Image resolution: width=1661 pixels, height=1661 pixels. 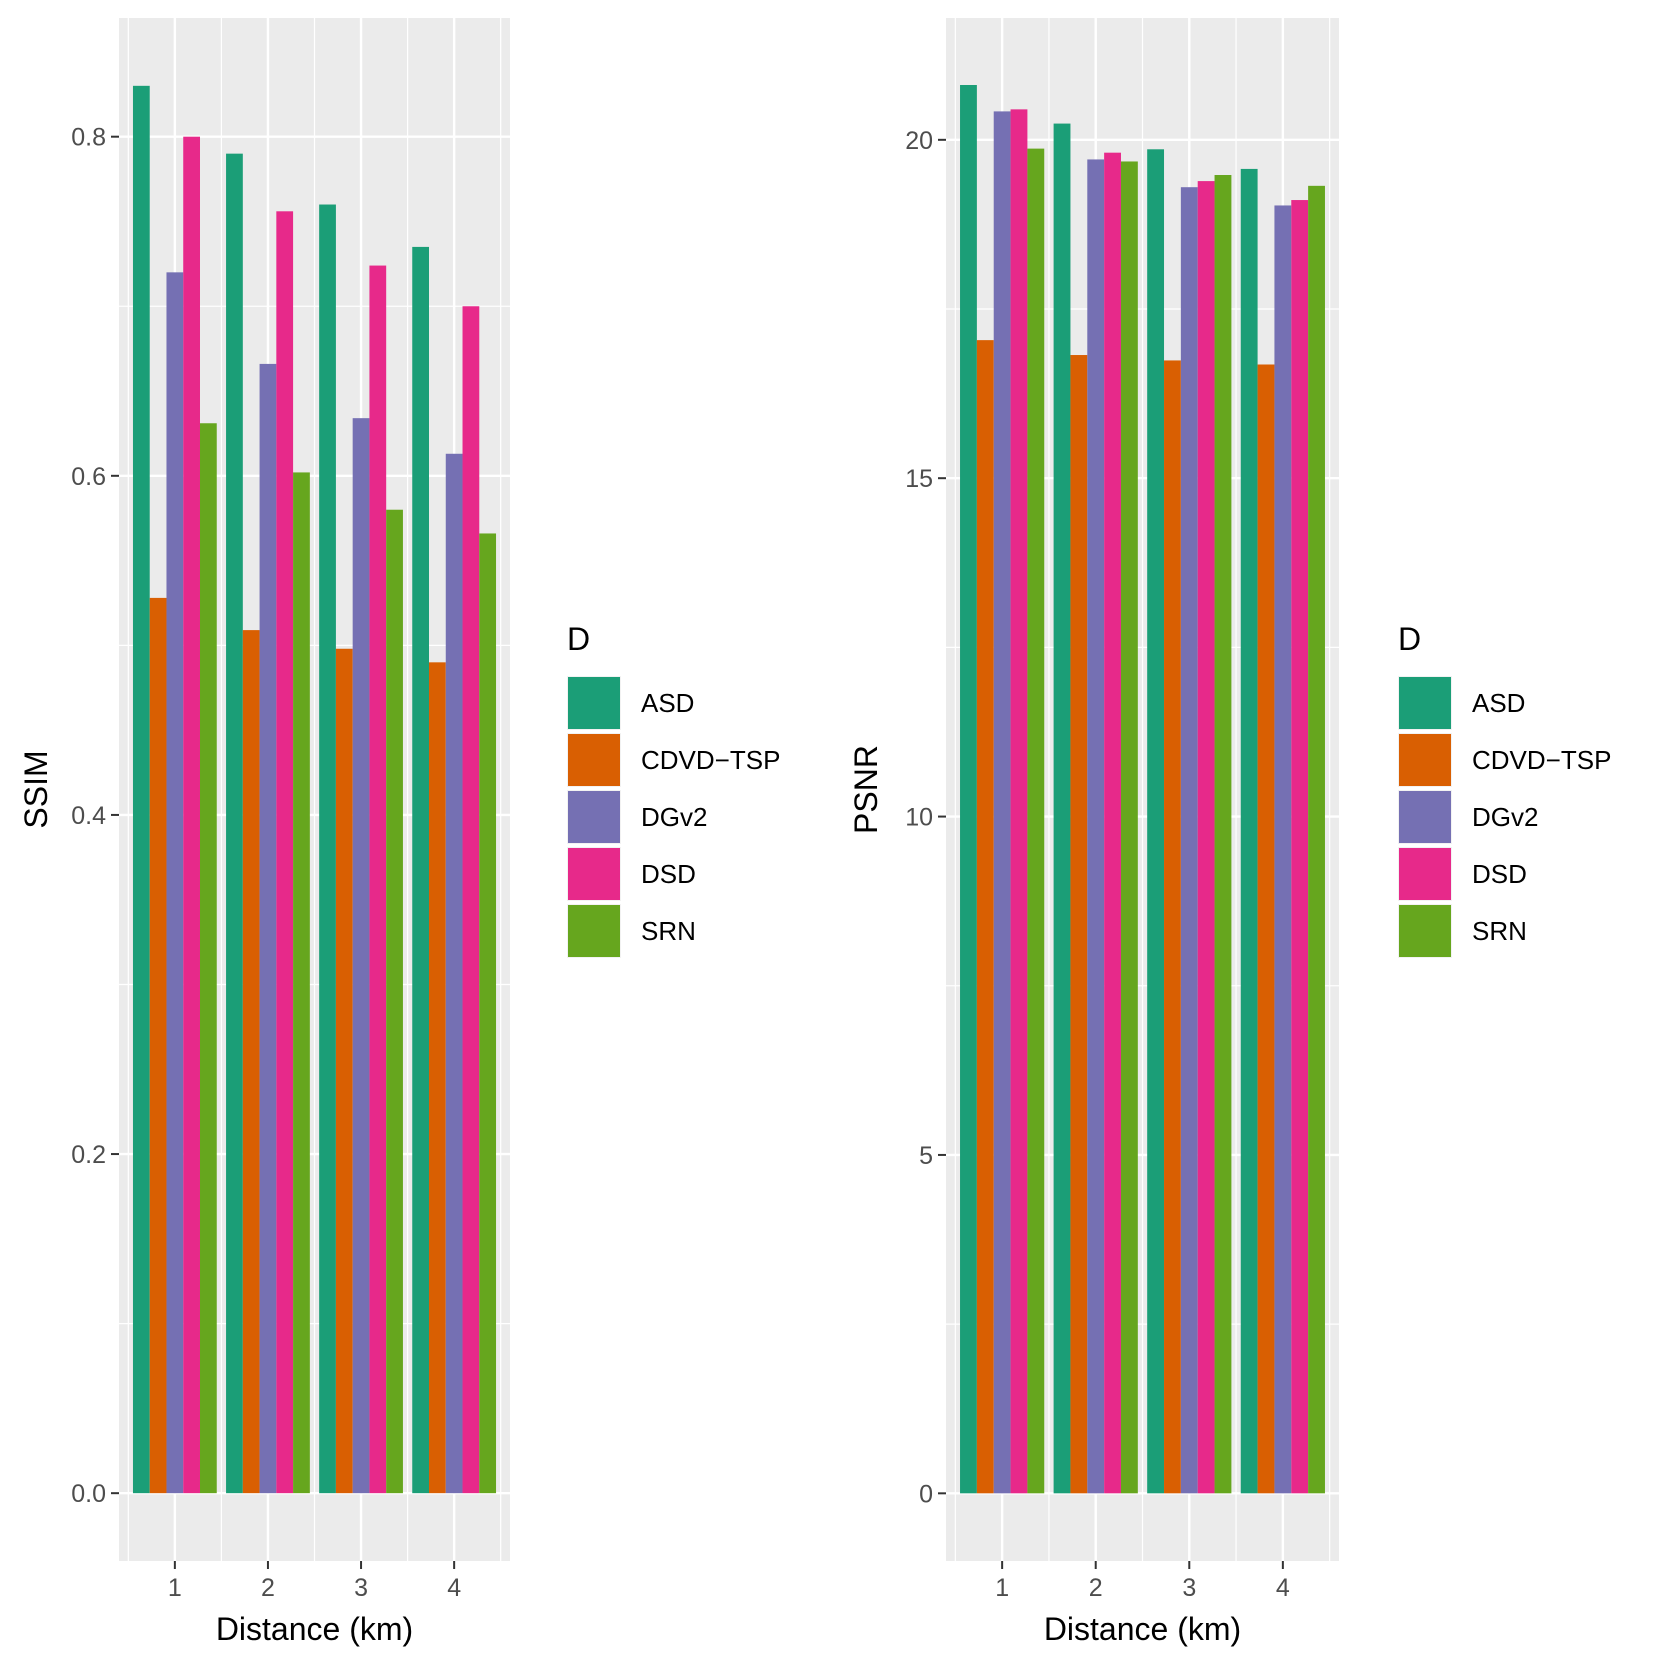 I want to click on y-axis-title: PSNR, so click(x=866, y=789).